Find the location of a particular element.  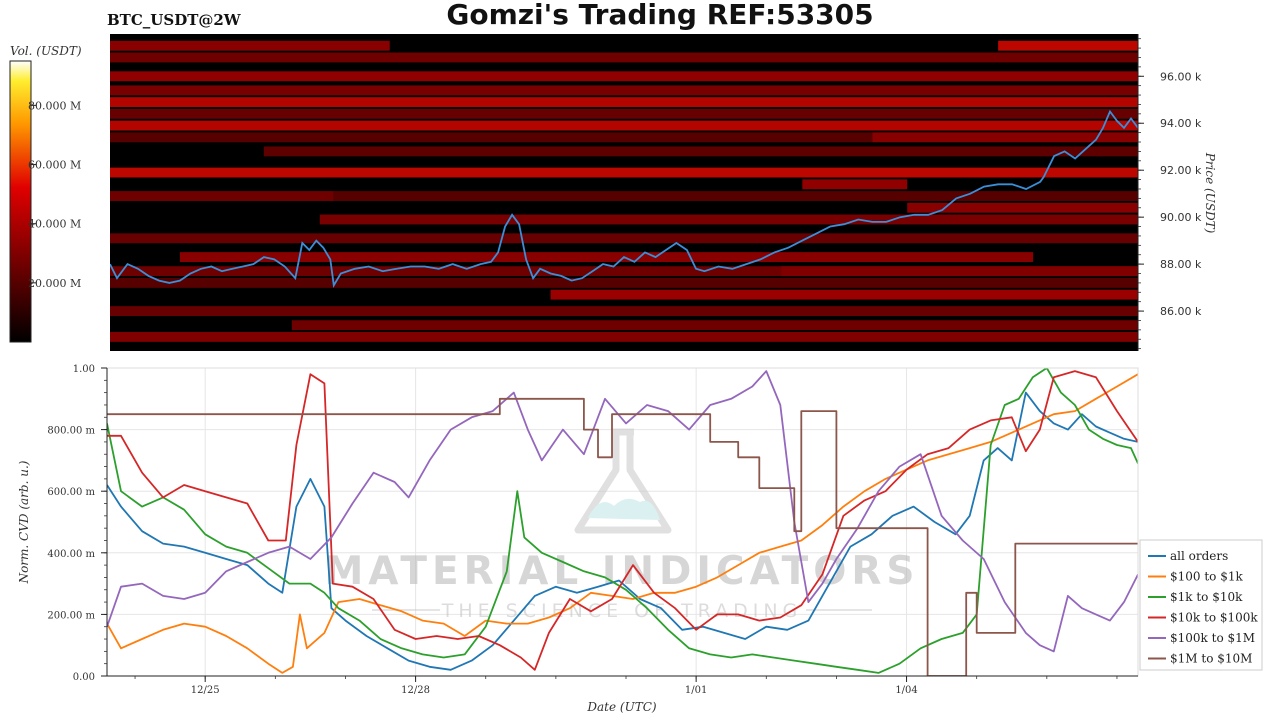

legend-entry: $100k to $1M is located at coordinates (1212, 638).